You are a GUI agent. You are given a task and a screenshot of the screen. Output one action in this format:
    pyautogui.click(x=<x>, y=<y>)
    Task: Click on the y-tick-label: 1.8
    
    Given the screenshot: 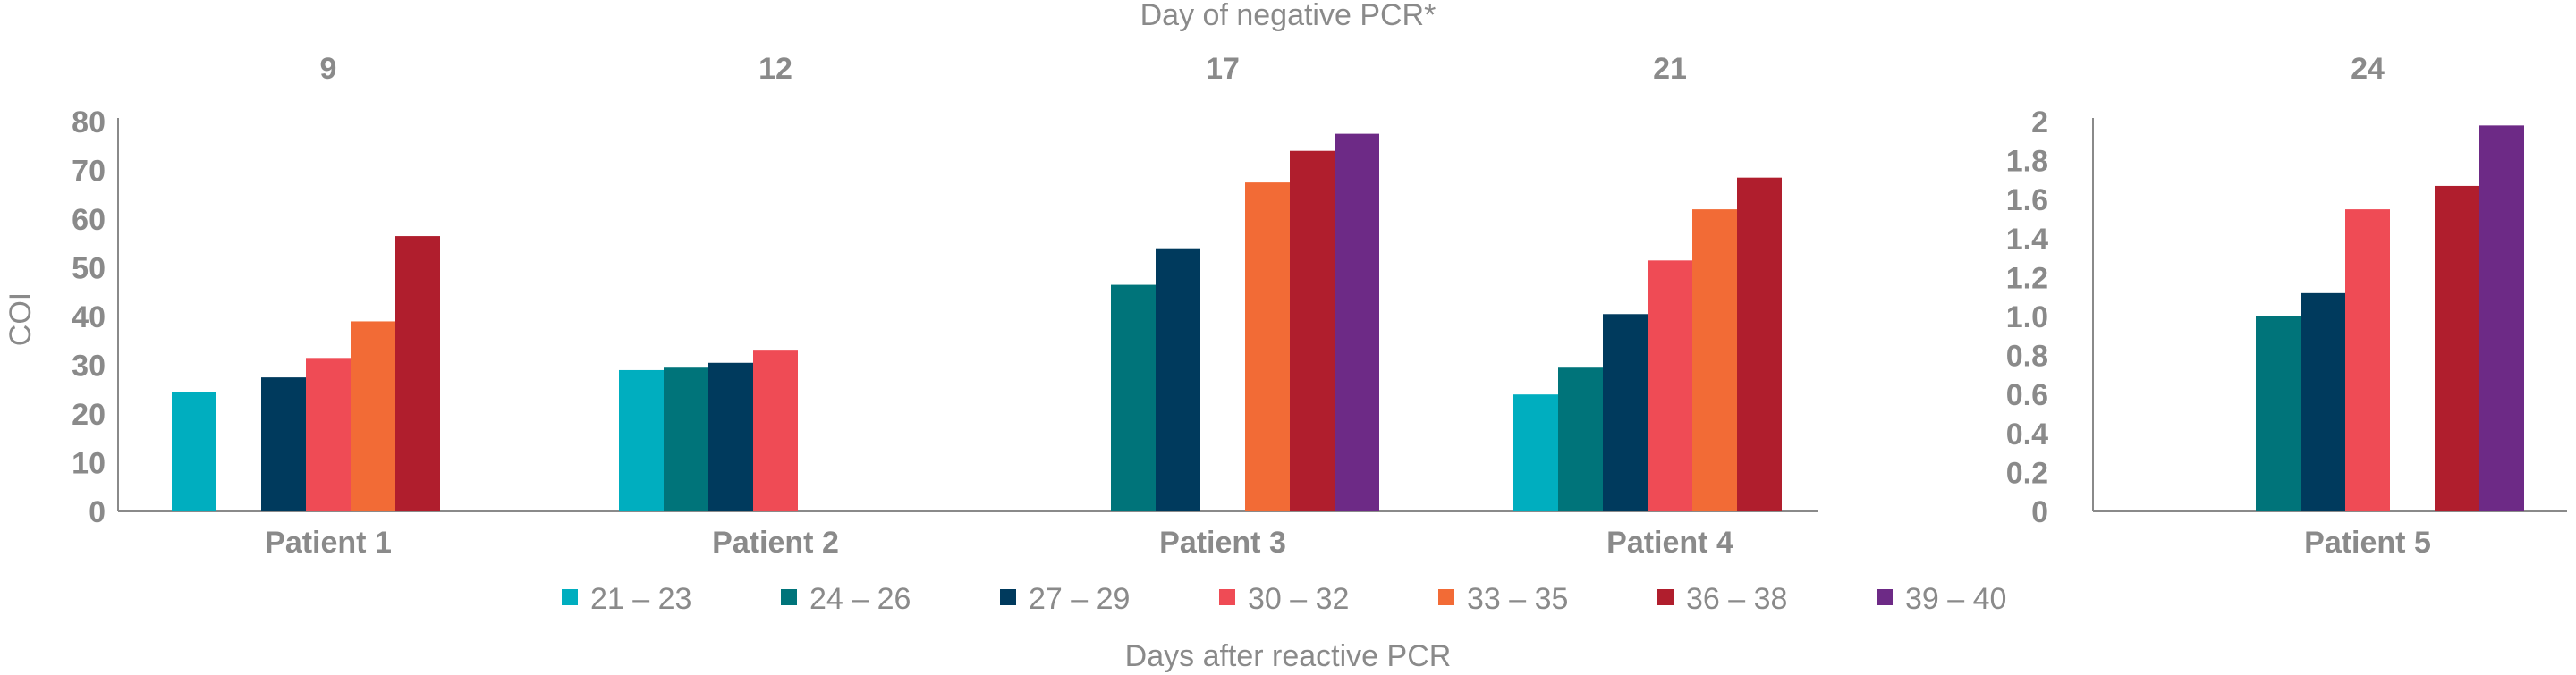 What is the action you would take?
    pyautogui.click(x=2027, y=162)
    